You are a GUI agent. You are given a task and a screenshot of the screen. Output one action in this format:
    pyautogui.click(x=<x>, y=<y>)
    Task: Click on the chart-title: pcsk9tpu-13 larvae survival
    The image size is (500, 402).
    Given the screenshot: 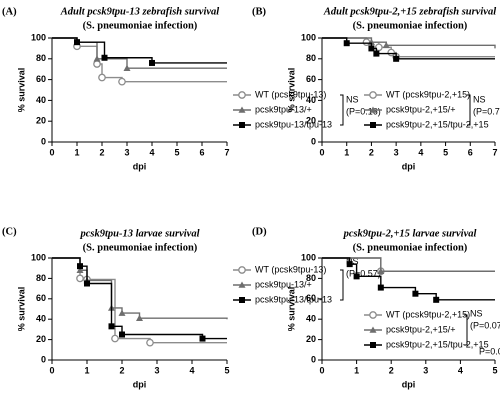 What is the action you would take?
    pyautogui.click(x=140, y=233)
    